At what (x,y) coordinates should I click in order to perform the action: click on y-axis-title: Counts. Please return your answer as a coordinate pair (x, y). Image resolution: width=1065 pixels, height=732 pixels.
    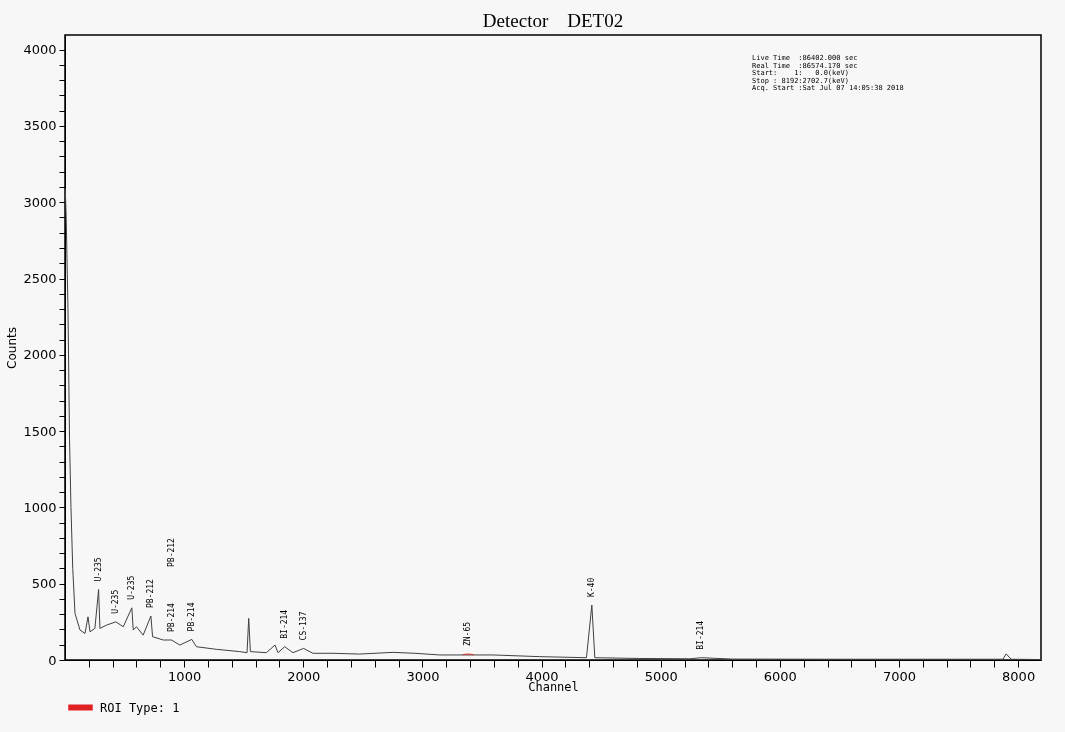
    Looking at the image, I should click on (12, 348).